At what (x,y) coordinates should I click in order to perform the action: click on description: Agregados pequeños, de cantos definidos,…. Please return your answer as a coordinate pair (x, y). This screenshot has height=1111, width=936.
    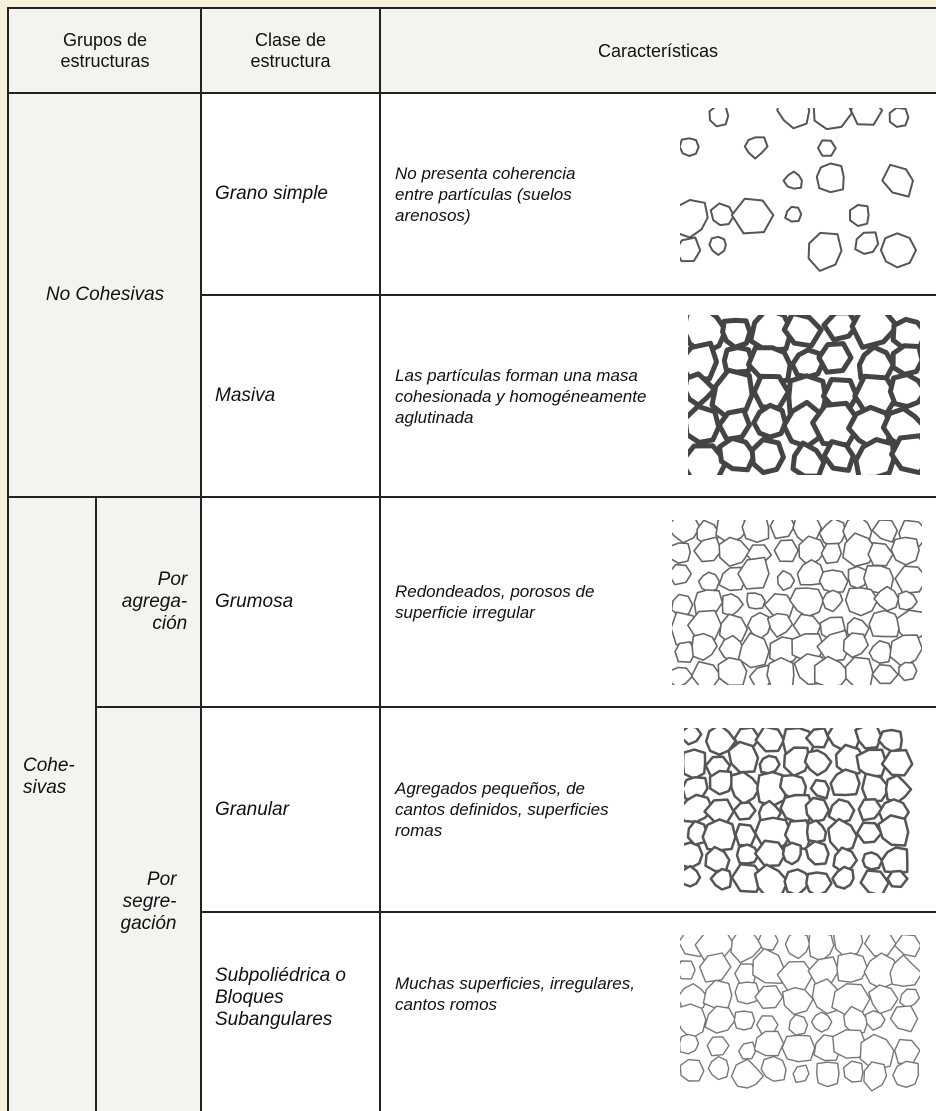
    Looking at the image, I should click on (502, 809).